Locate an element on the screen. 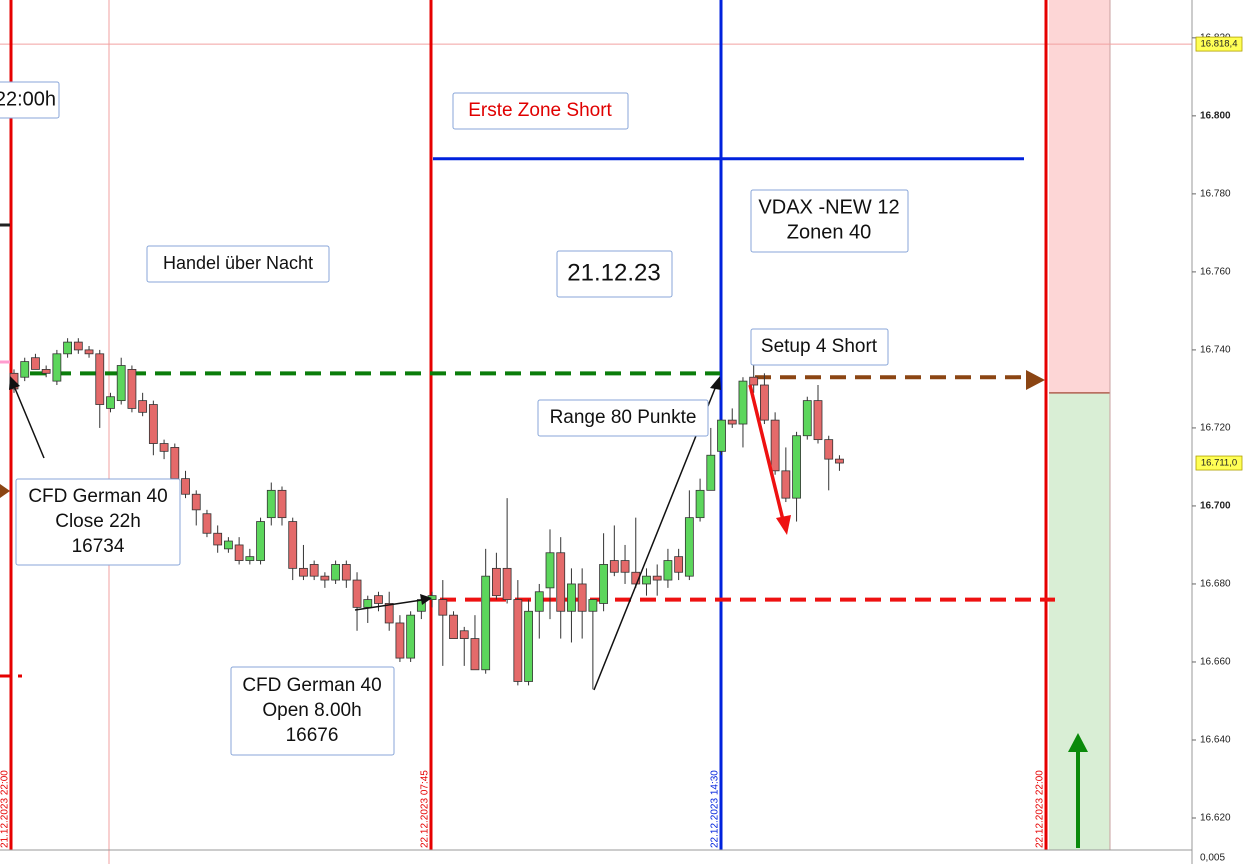  y-tick-label: 16.620 is located at coordinates (1215, 818).